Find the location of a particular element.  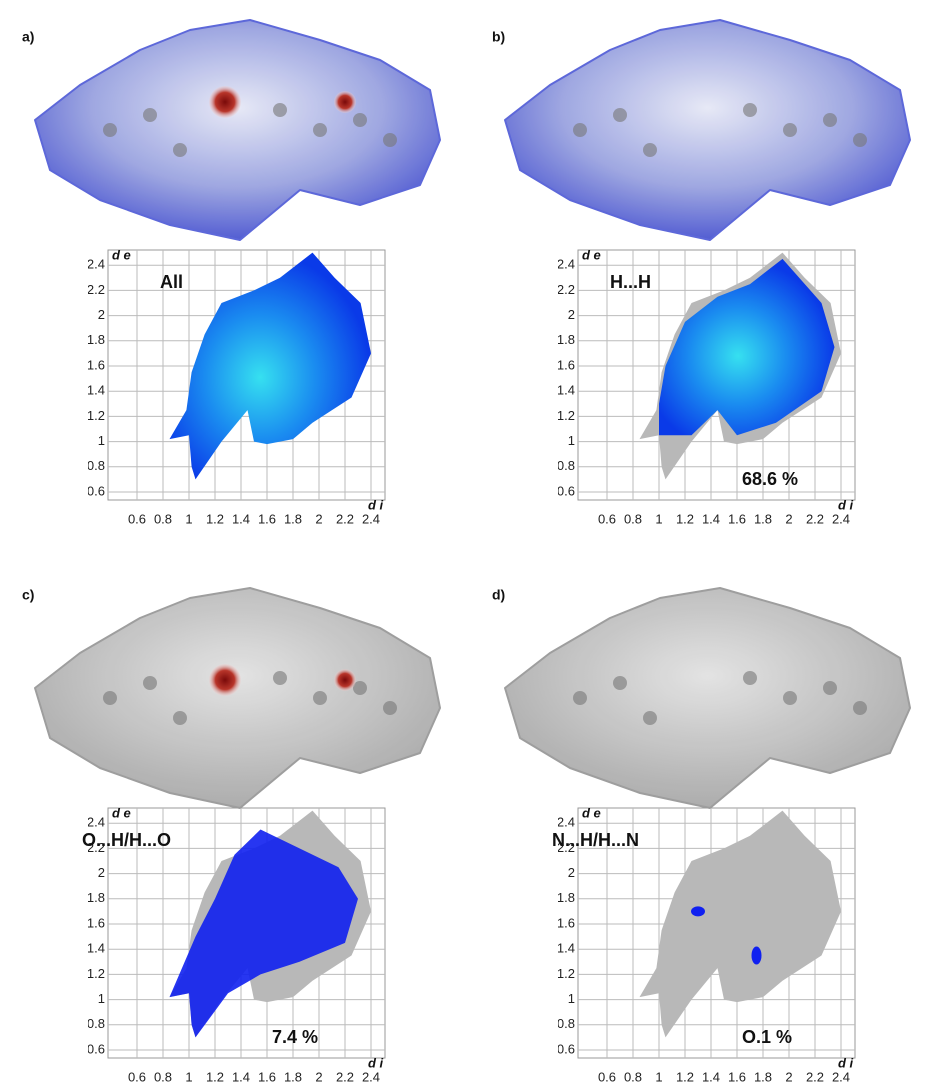

fingerprint-background is located at coordinates (740, 924).